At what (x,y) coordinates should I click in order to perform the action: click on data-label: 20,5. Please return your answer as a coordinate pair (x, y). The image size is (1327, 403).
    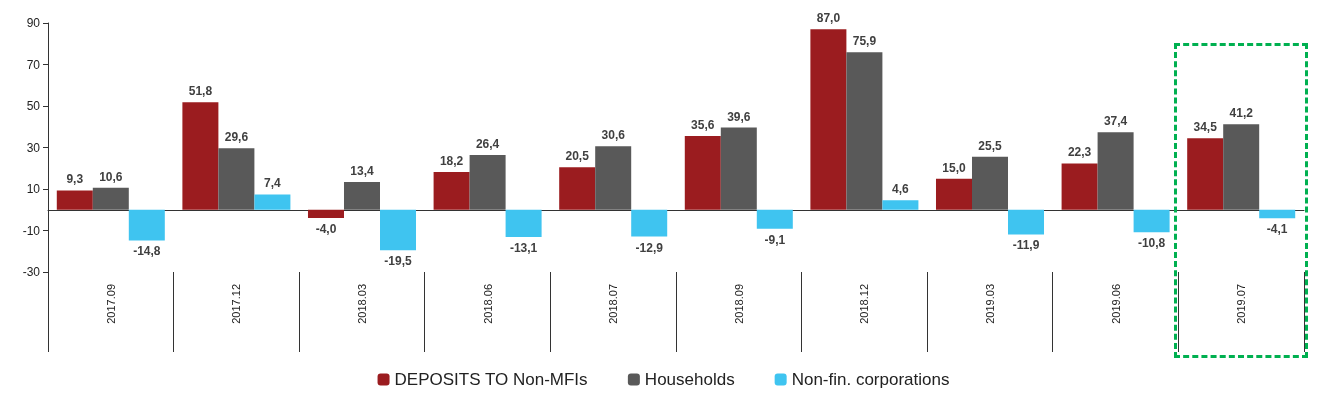
    Looking at the image, I should click on (577, 156).